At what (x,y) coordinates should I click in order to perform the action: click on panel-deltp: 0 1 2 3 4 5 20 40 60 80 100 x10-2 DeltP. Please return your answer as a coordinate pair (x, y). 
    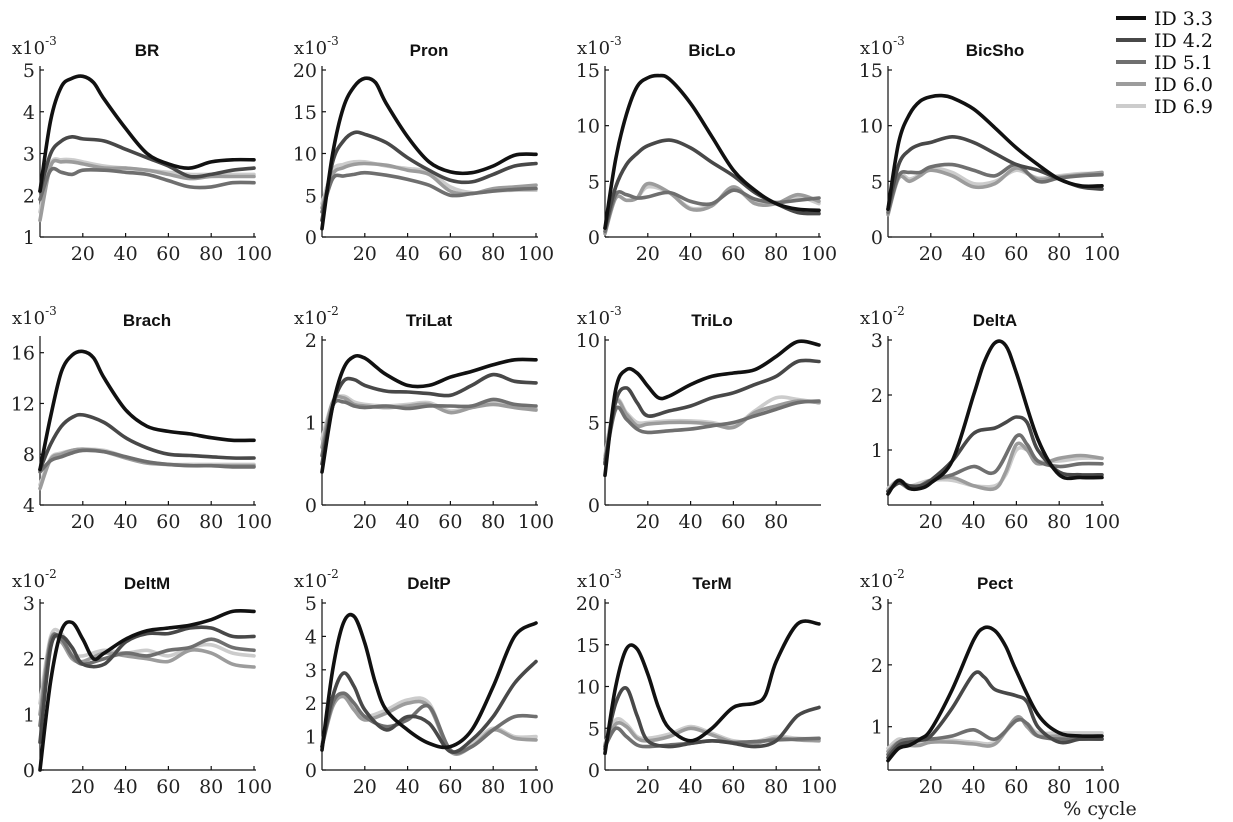
    Looking at the image, I should click on (424, 682).